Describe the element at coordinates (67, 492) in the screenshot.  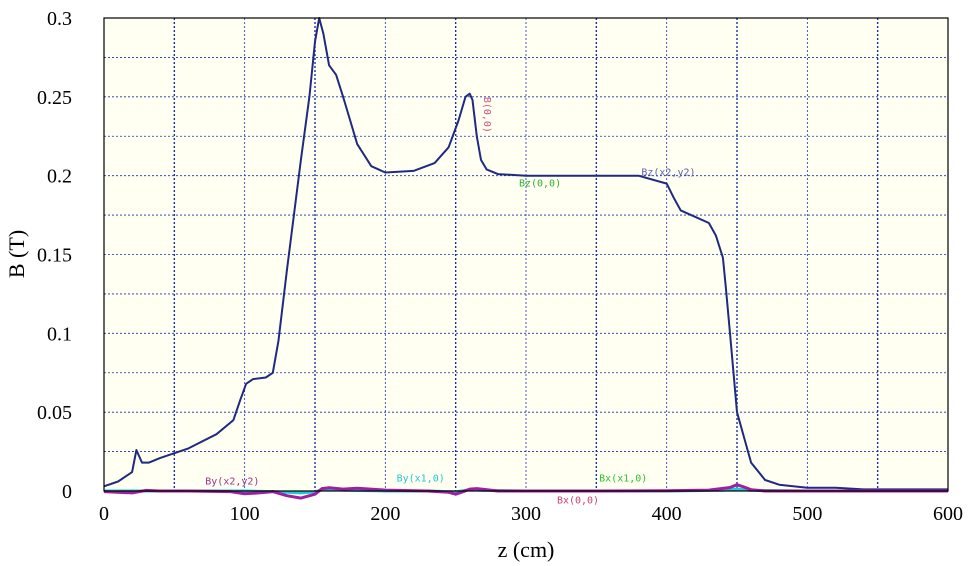
I see `y-tick-label: 0` at that location.